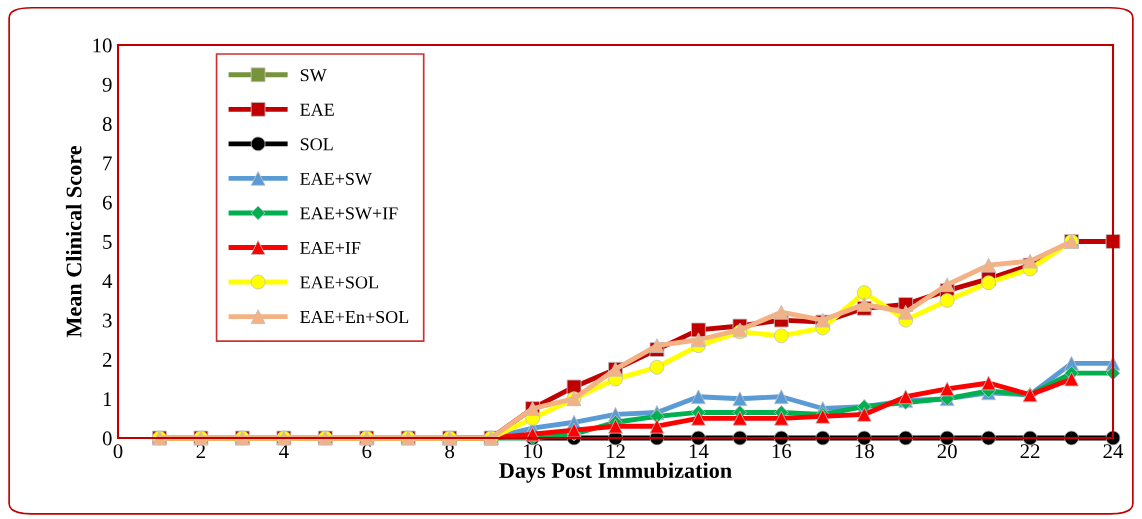 Image resolution: width=1142 pixels, height=519 pixels. What do you see at coordinates (107, 399) in the screenshot?
I see `y-tick-label: 1` at bounding box center [107, 399].